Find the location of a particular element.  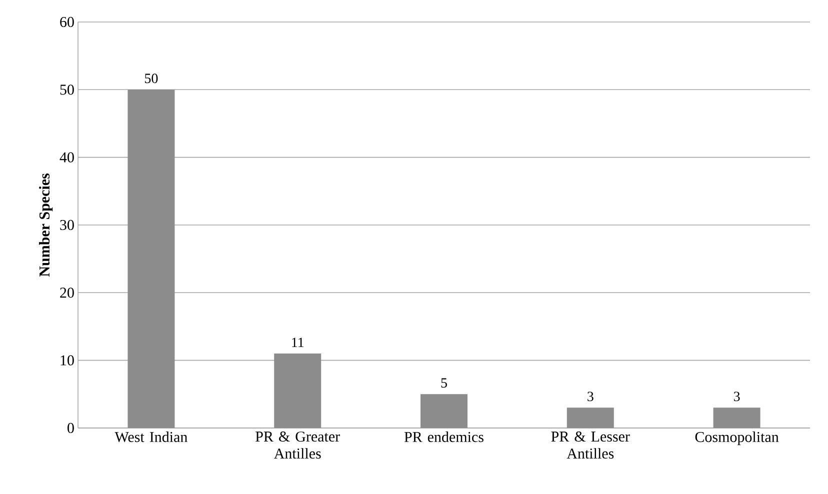

x-tick-label: PR & Lesser Antilles is located at coordinates (590, 445).